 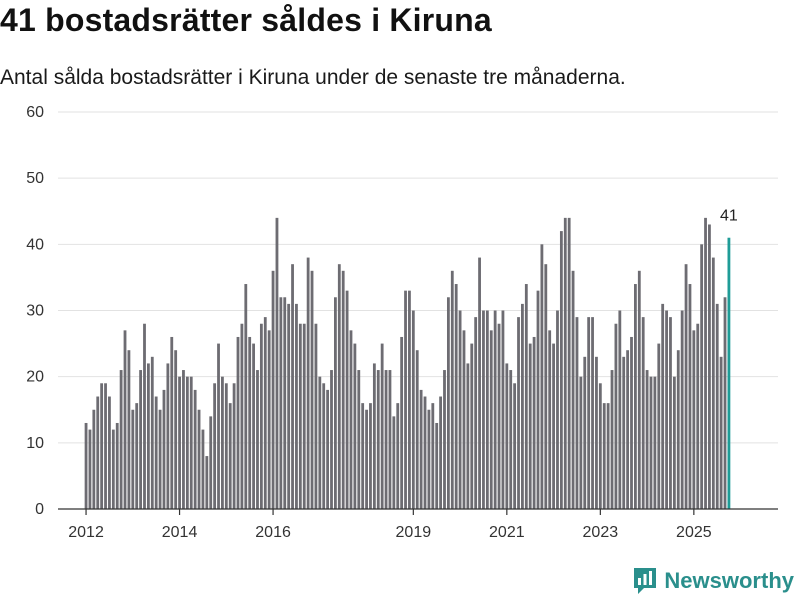 What do you see at coordinates (39, 509) in the screenshot?
I see `y-tick-label: 0` at bounding box center [39, 509].